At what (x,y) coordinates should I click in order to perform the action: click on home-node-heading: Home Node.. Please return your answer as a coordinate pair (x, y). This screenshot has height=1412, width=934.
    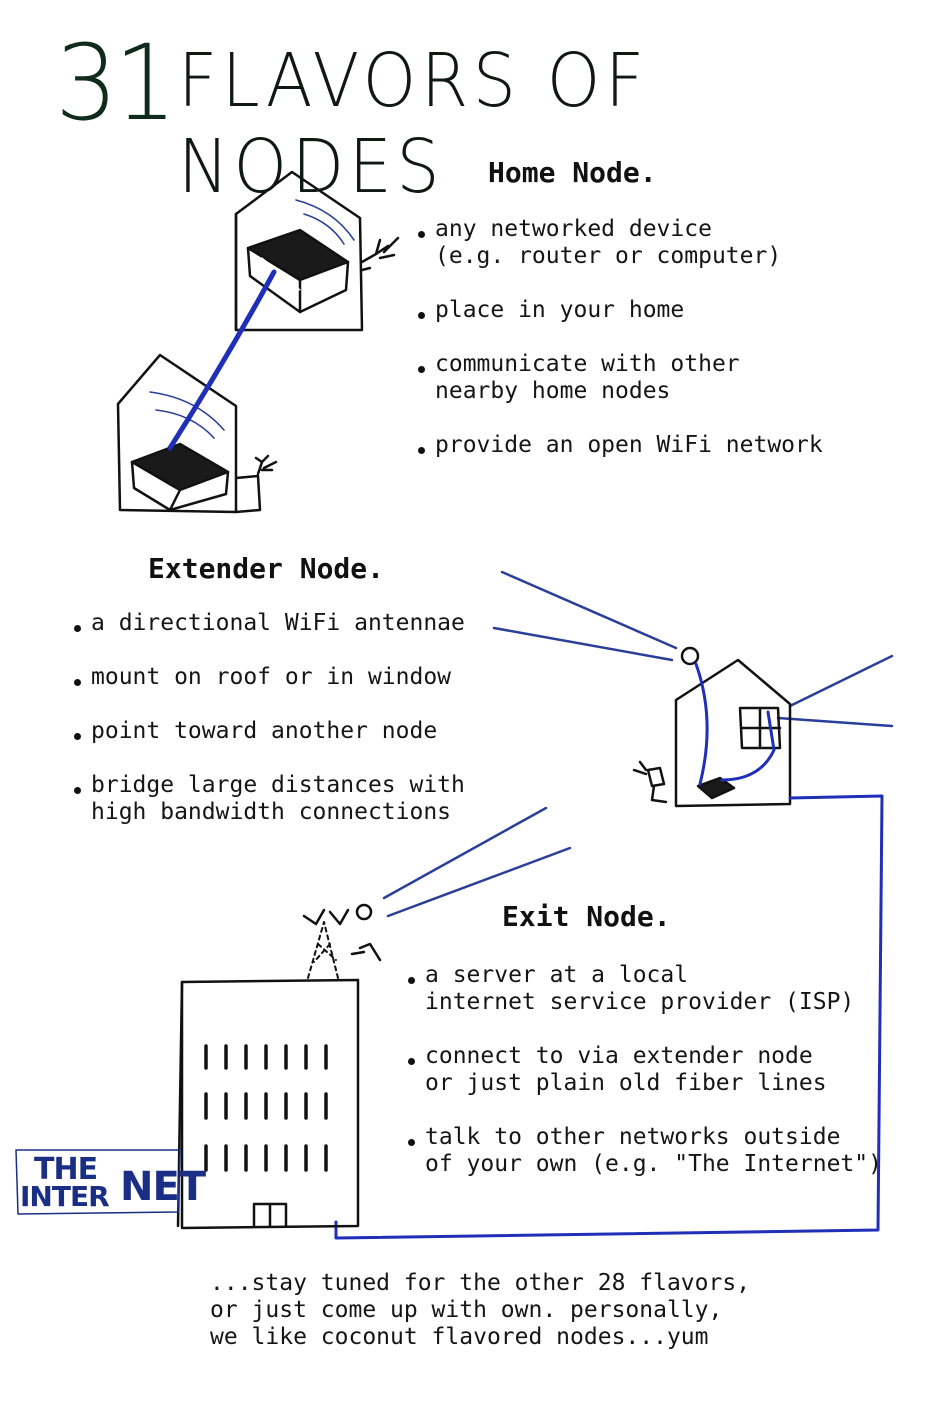
    Looking at the image, I should click on (572, 172).